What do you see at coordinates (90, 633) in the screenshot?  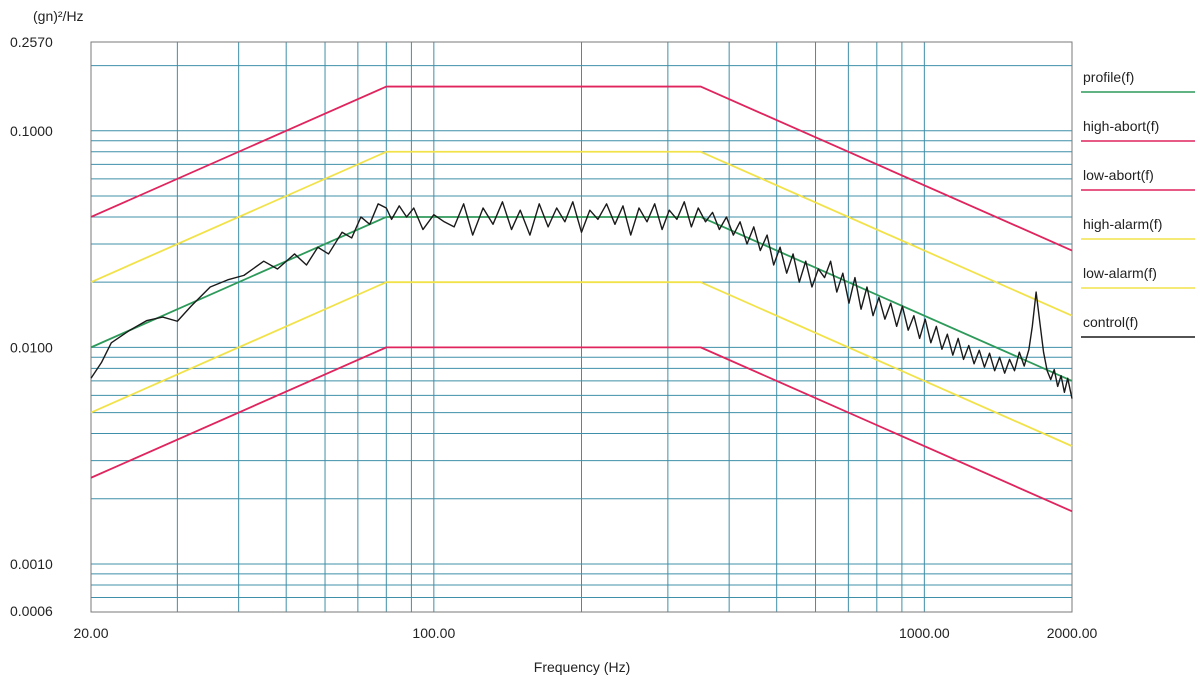 I see `x-tick-label: 20.00` at bounding box center [90, 633].